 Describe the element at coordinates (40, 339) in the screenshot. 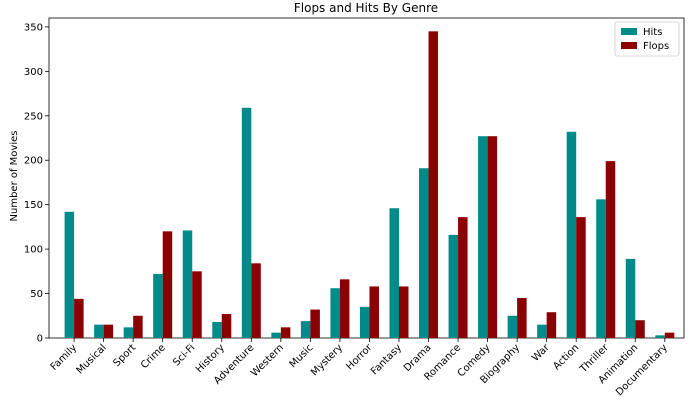

I see `y-tick-label: 0` at that location.